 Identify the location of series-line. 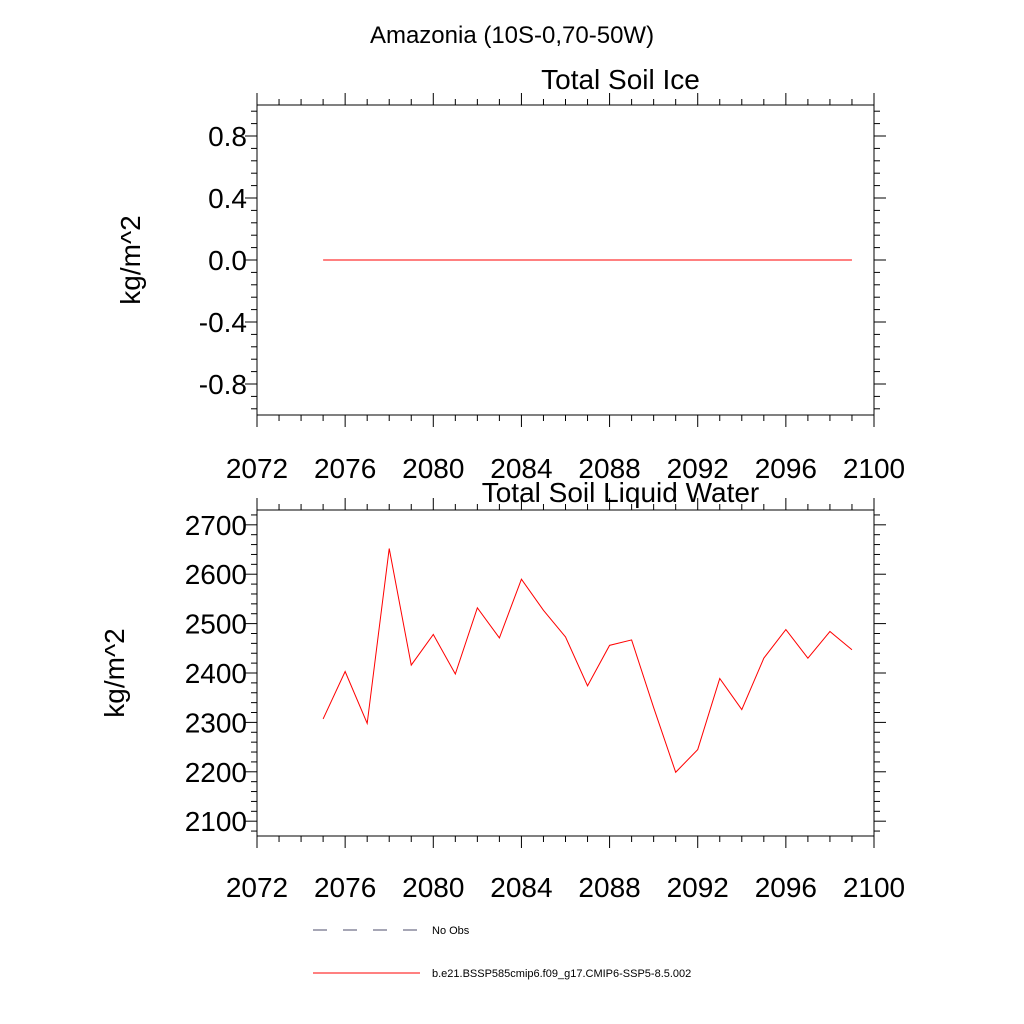
(587, 661).